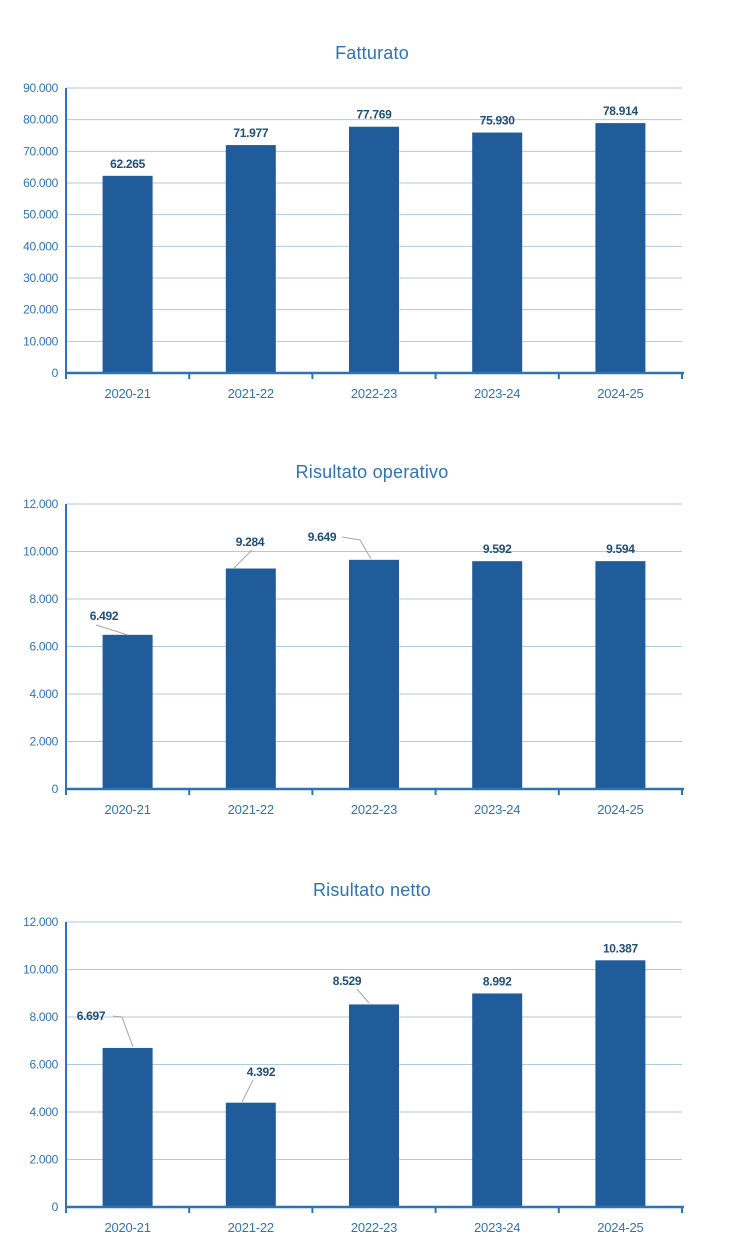 The width and height of the screenshot is (744, 1256). Describe the element at coordinates (322, 537) in the screenshot. I see `data-label: 9.649` at that location.